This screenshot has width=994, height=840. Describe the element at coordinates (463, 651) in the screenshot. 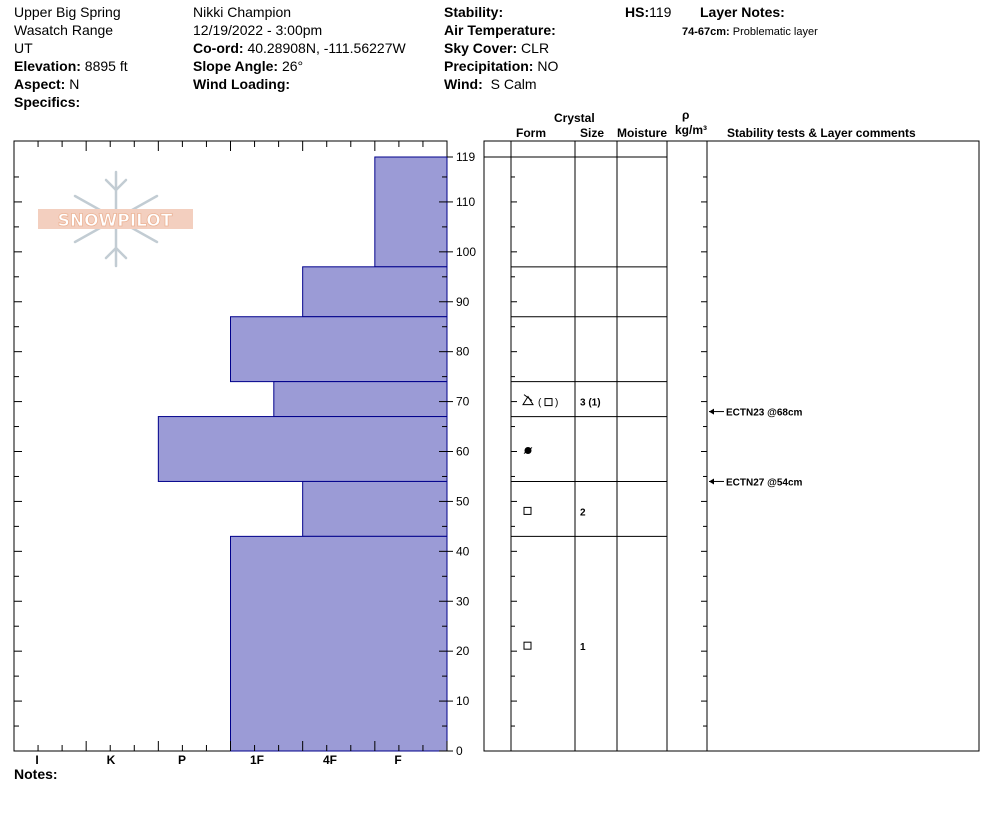

I see `height-tick-label: 20` at that location.